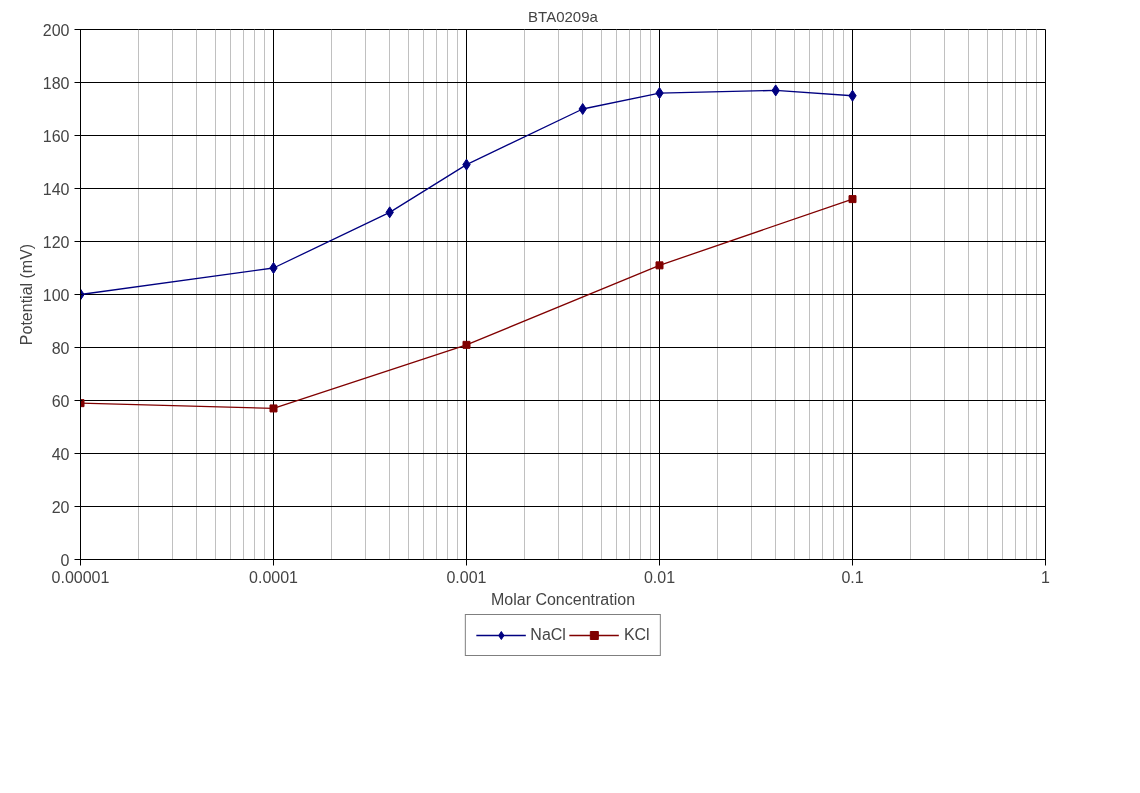 The image size is (1140, 793). Describe the element at coordinates (56, 189) in the screenshot. I see `y-tick-label: 140` at that location.